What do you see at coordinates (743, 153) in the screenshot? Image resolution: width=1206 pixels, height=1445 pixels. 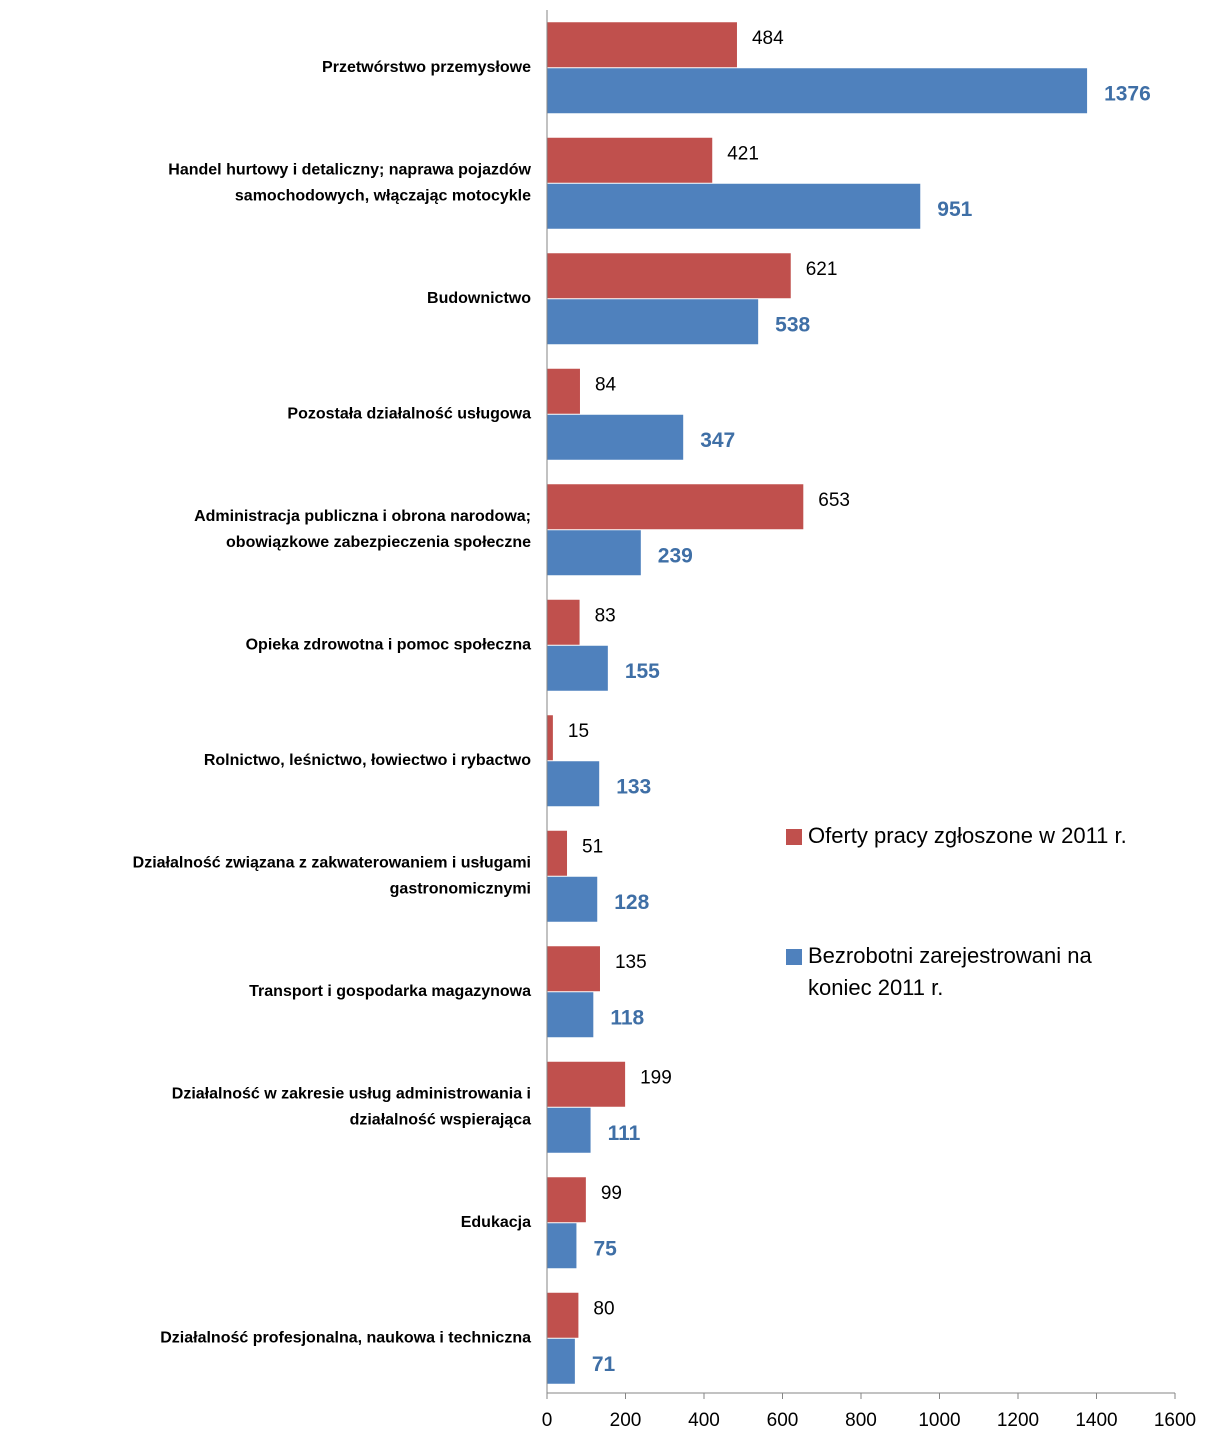 I see `data-label-offers-1: 421` at bounding box center [743, 153].